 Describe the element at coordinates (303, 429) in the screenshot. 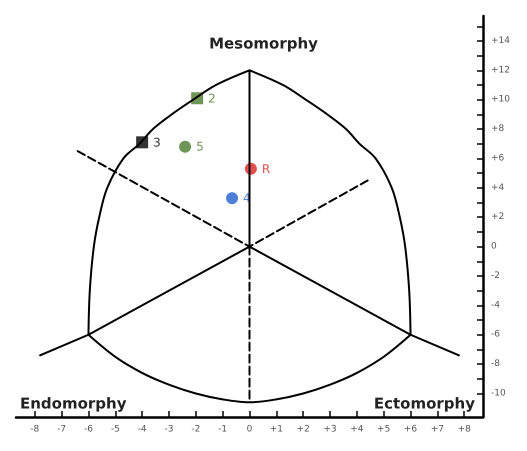

I see `x-tick-label: +2` at that location.